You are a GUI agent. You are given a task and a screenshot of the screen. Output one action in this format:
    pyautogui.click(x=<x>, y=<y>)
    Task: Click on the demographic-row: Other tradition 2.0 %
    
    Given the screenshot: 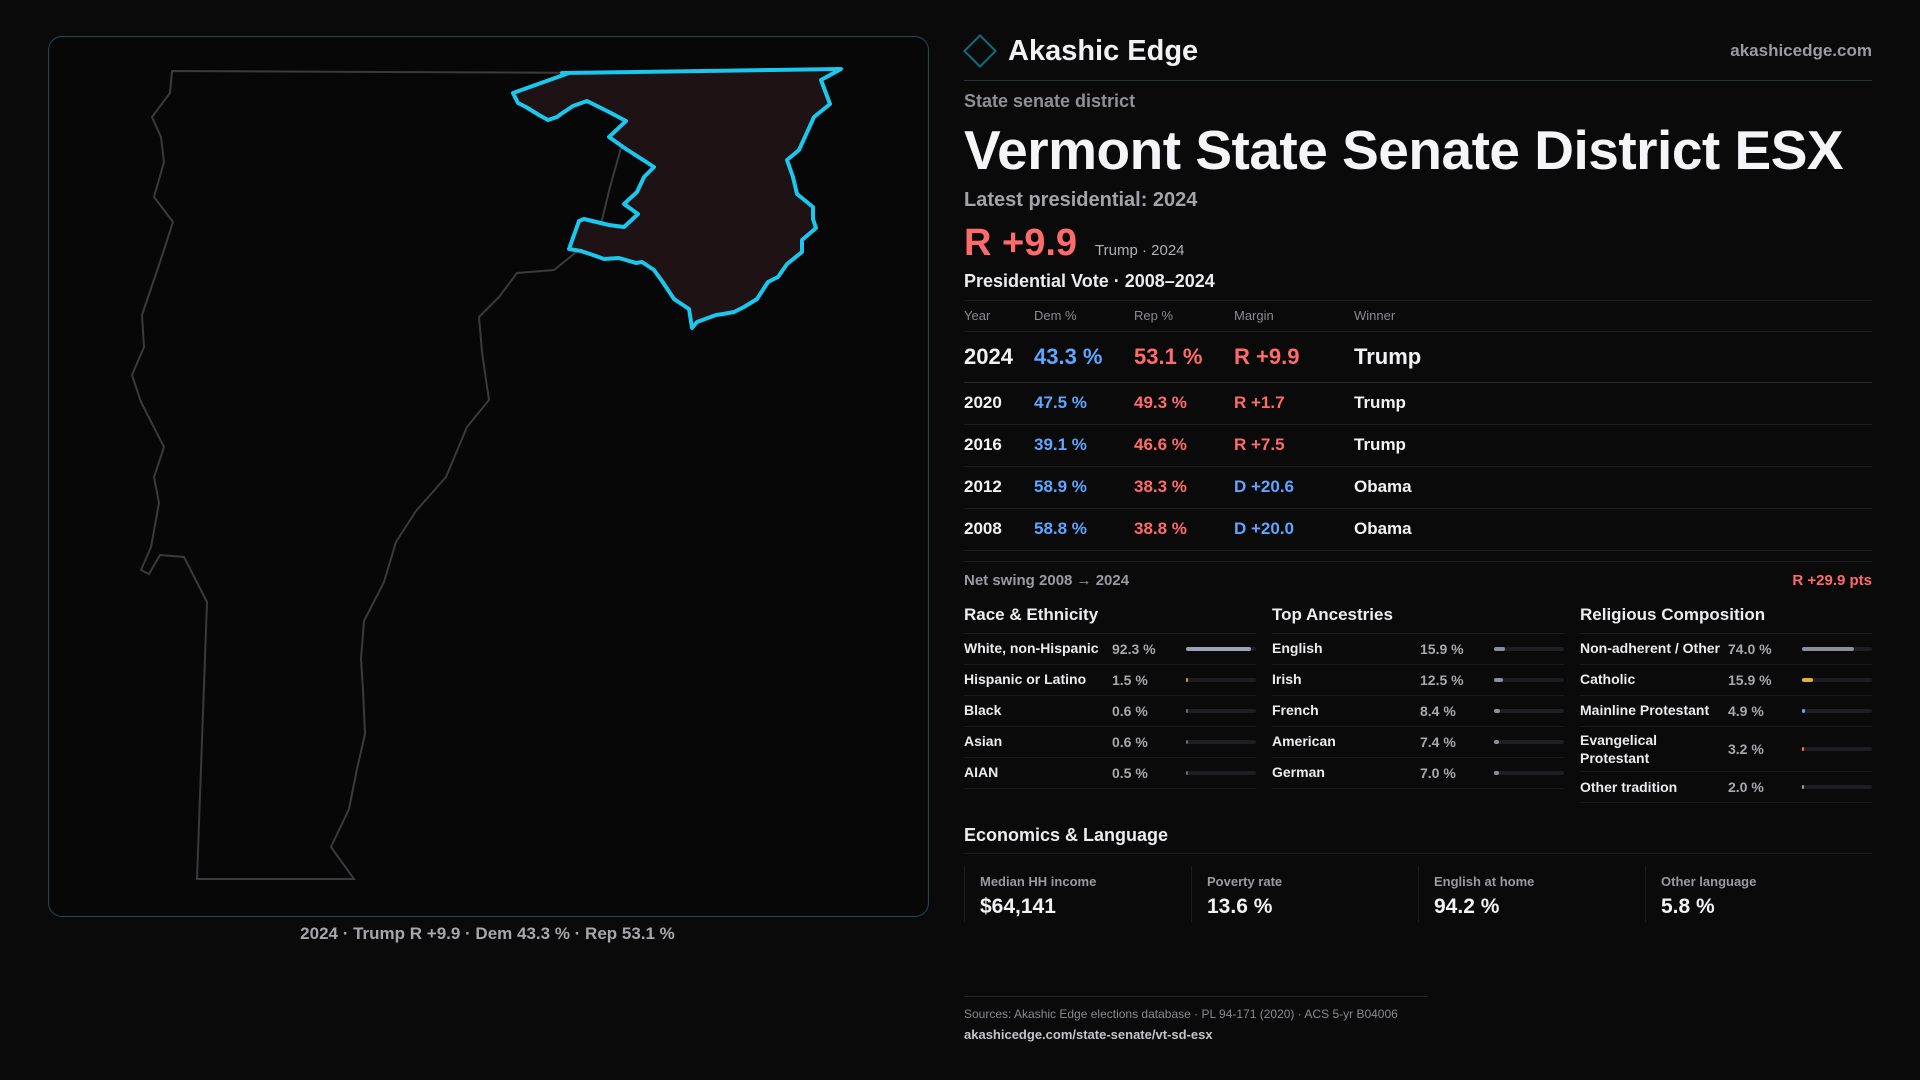 What is the action you would take?
    pyautogui.click(x=1726, y=787)
    